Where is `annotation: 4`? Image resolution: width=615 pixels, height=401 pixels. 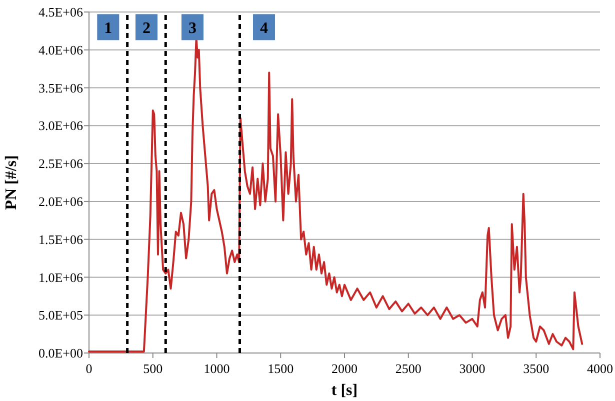 annotation: 4 is located at coordinates (264, 28).